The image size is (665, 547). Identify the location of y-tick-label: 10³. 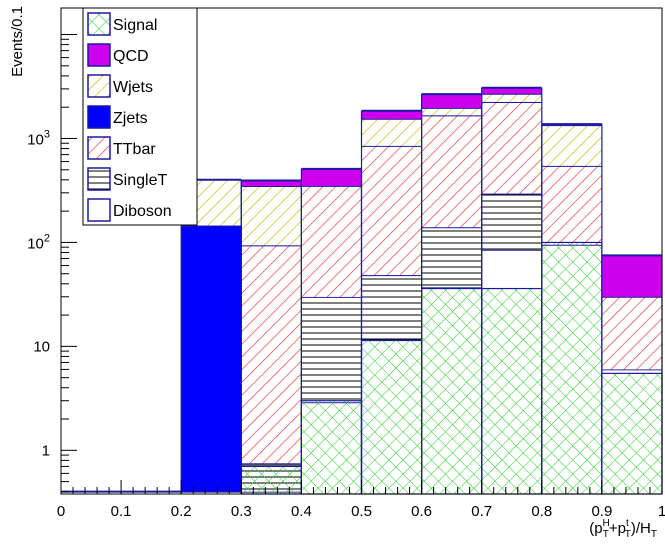
(38, 138).